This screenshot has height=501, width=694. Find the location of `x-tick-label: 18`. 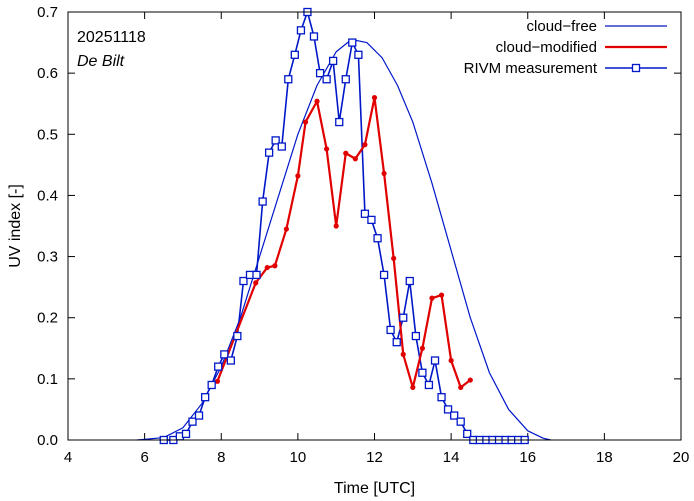

x-tick-label: 18 is located at coordinates (604, 457).